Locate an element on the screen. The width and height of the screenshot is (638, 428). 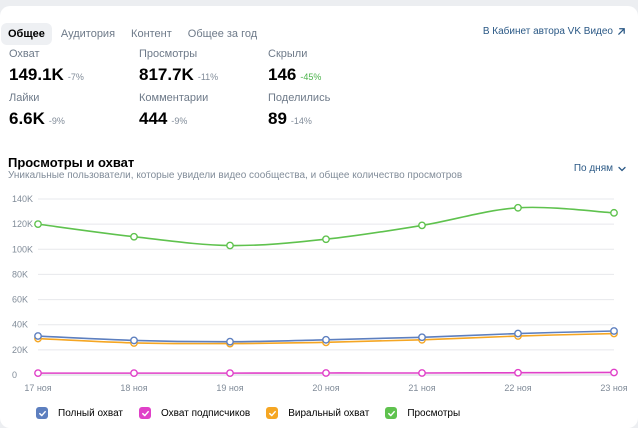
y-tick-label: 60K is located at coordinates (20, 300).